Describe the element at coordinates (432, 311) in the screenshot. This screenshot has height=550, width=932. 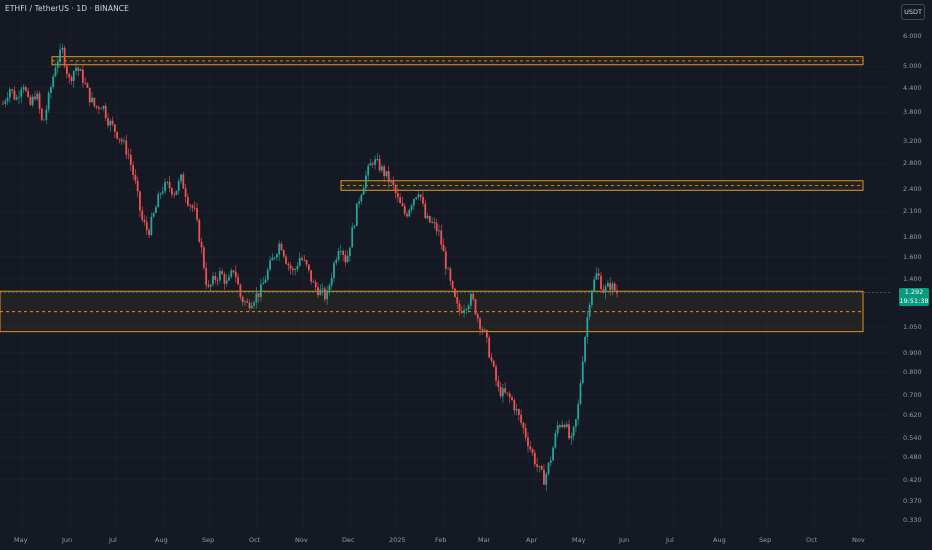
I see `support-zone` at that location.